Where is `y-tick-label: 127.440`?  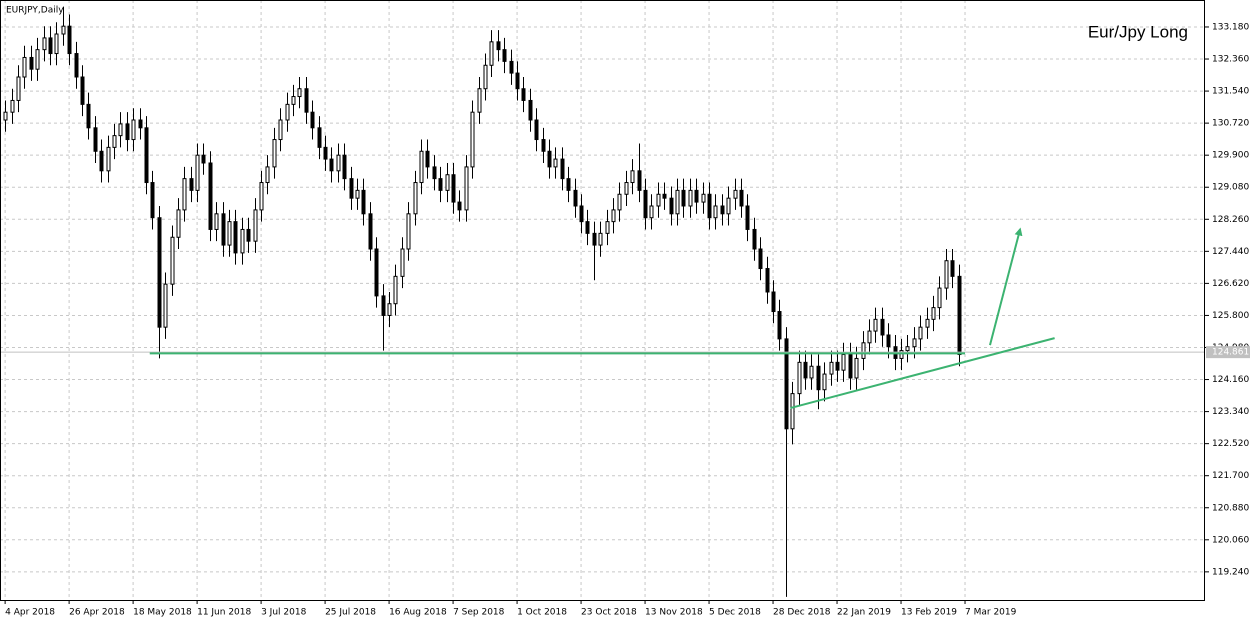 y-tick-label: 127.440 is located at coordinates (1230, 252).